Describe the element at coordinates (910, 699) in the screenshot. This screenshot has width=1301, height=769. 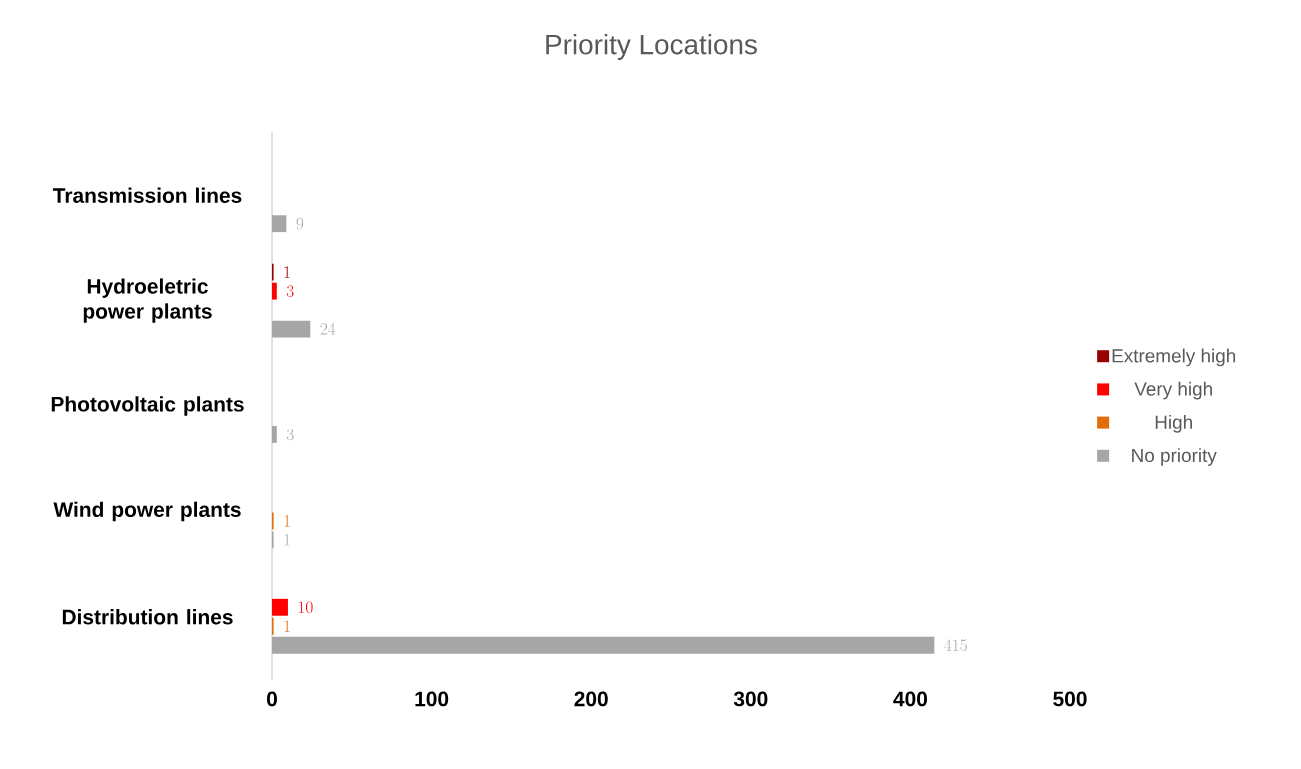
I see `x-tick-label: 400` at that location.